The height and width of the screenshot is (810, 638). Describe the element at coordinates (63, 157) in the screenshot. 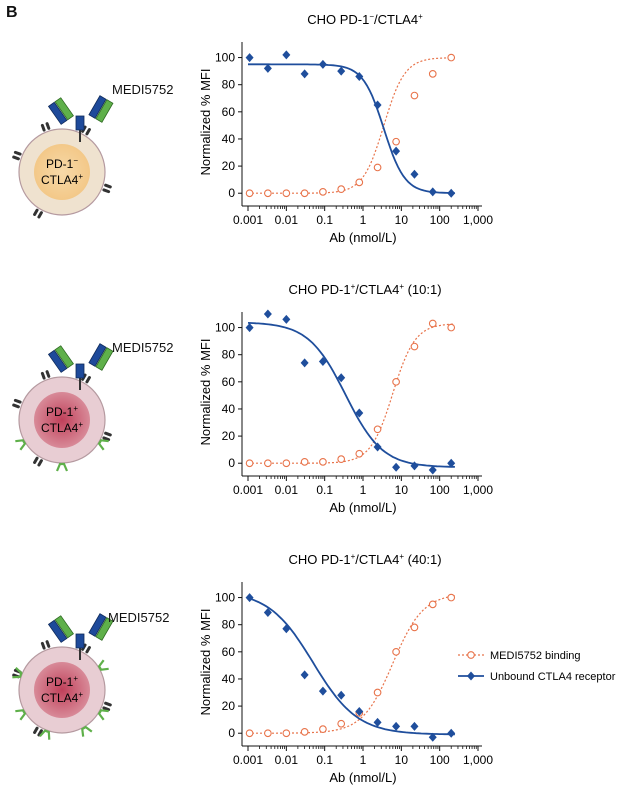

I see `cell-svg: PD-1−CTLA4+` at that location.